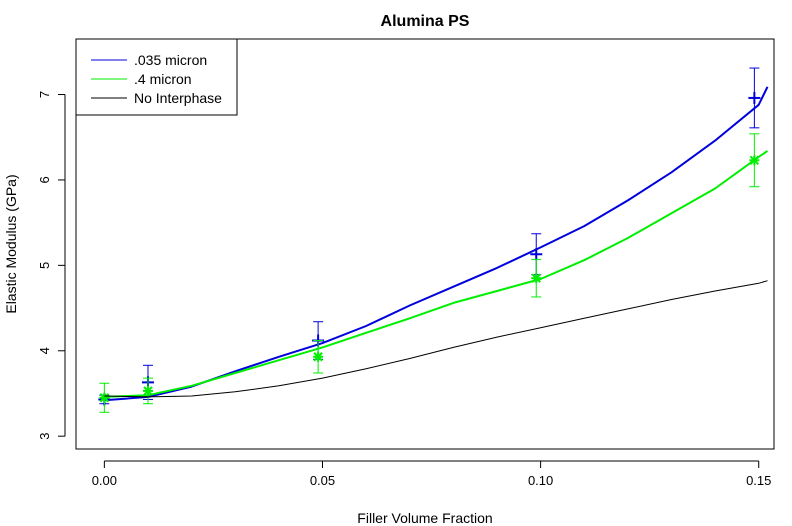  I want to click on y-axis-title: Elastic Modulus (GPa), so click(11, 243).